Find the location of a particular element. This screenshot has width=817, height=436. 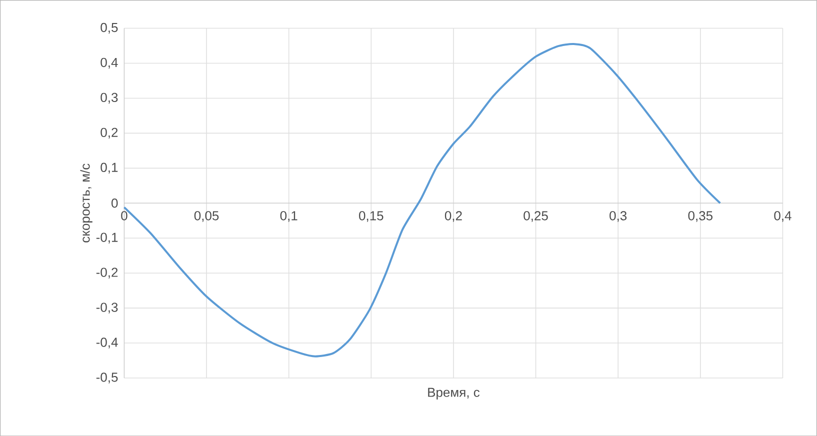

x-tick-label: 0,05 is located at coordinates (206, 216).